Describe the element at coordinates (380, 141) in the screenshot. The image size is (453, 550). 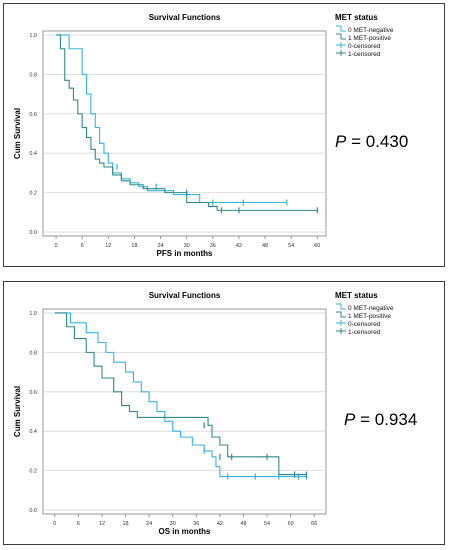
I see `p-value-text: = 0.430` at that location.